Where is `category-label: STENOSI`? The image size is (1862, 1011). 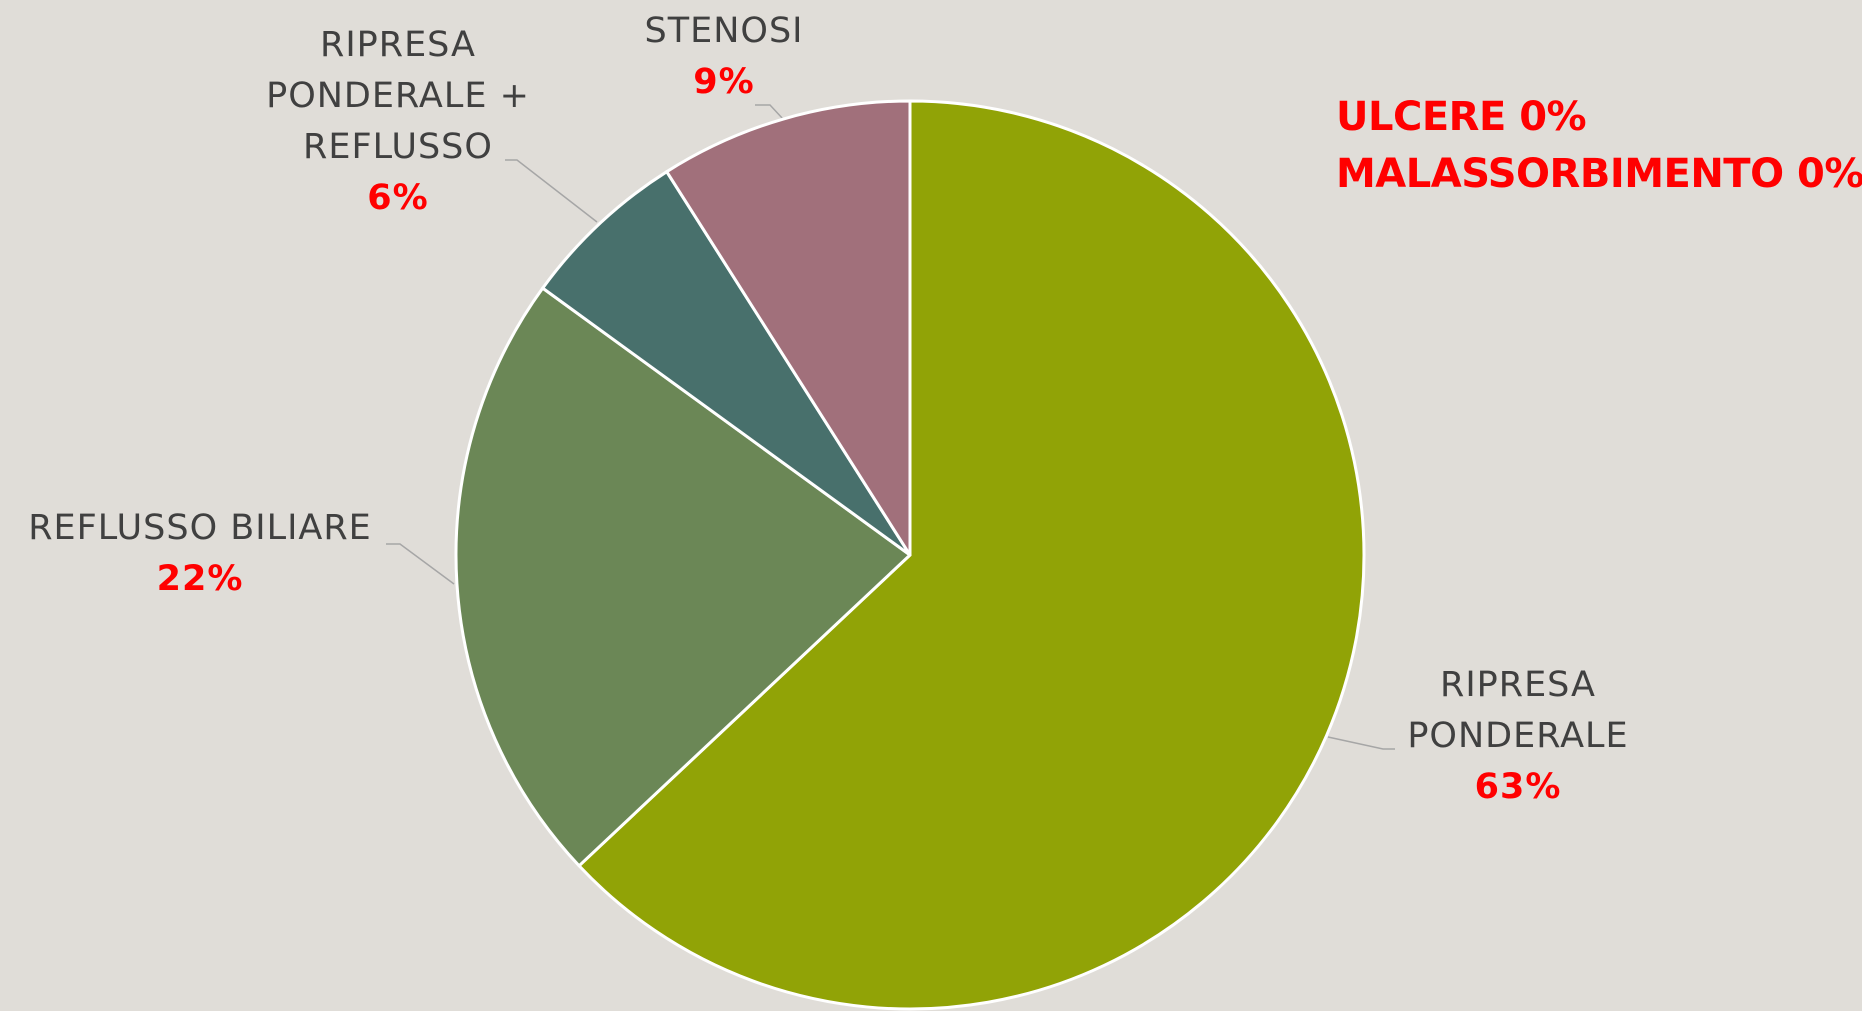
category-label: STENOSI is located at coordinates (724, 31).